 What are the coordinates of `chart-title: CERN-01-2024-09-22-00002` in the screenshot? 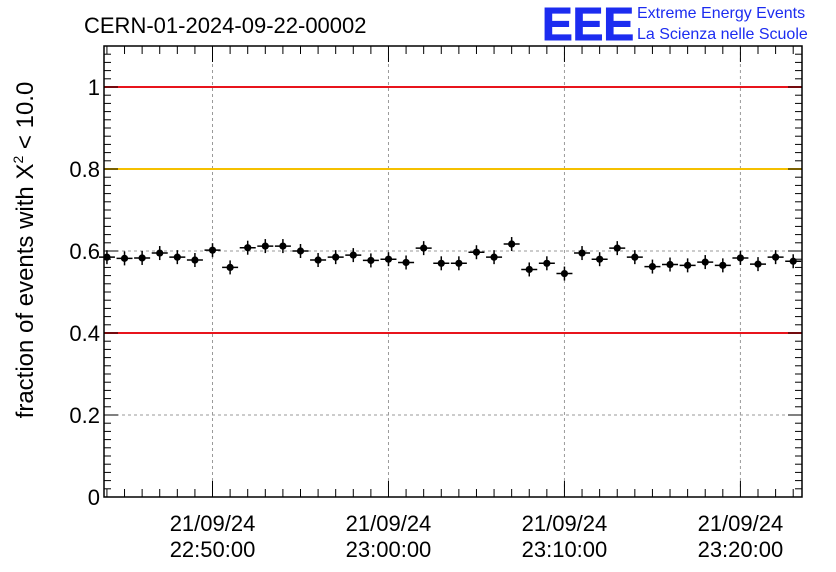 It's located at (225, 25).